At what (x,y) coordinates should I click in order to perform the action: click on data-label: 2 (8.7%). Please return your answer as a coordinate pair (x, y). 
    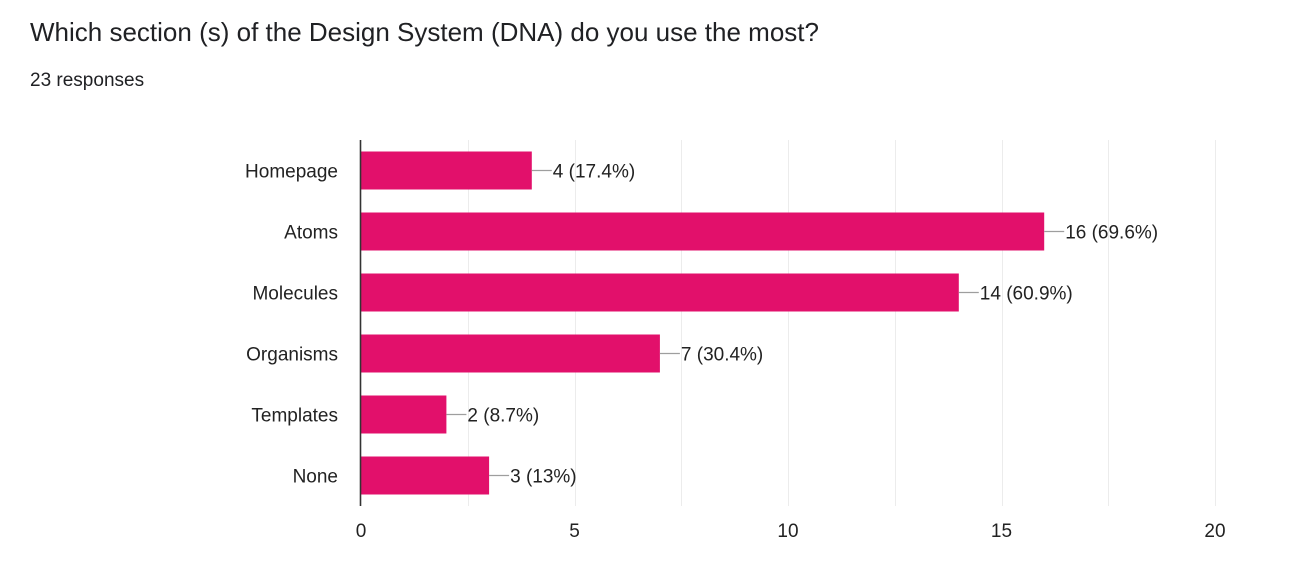
    Looking at the image, I should click on (503, 416).